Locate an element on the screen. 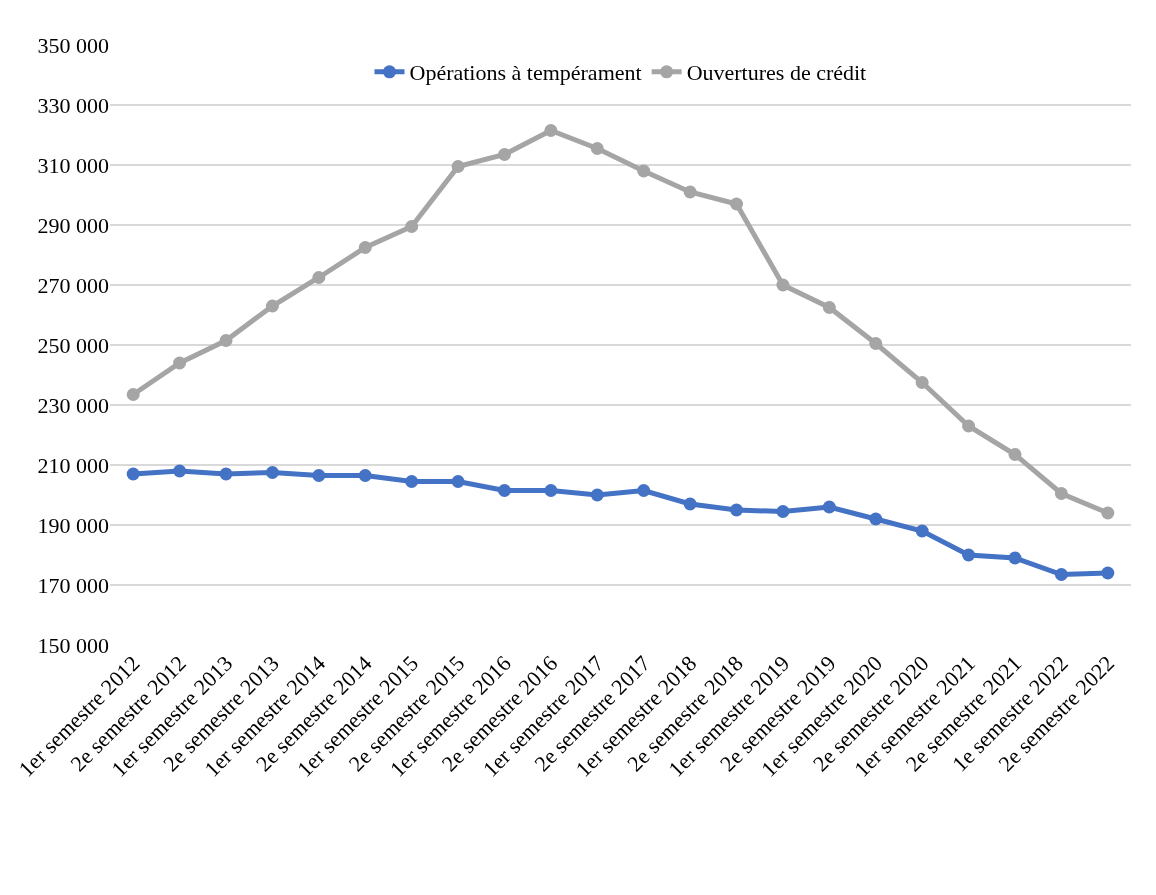 The width and height of the screenshot is (1156, 895). y-tick-label: 270 000 is located at coordinates (73, 285).